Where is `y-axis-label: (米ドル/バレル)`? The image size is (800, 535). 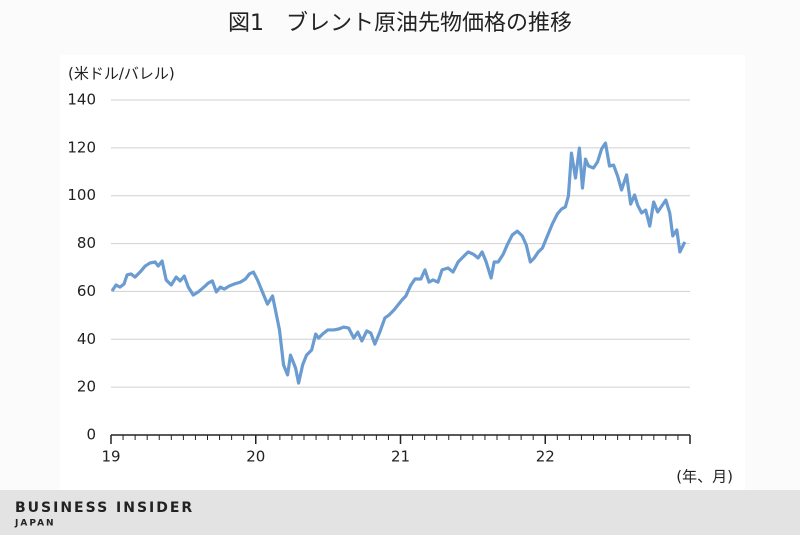
y-axis-label: (米ドル/バレル) is located at coordinates (121, 74).